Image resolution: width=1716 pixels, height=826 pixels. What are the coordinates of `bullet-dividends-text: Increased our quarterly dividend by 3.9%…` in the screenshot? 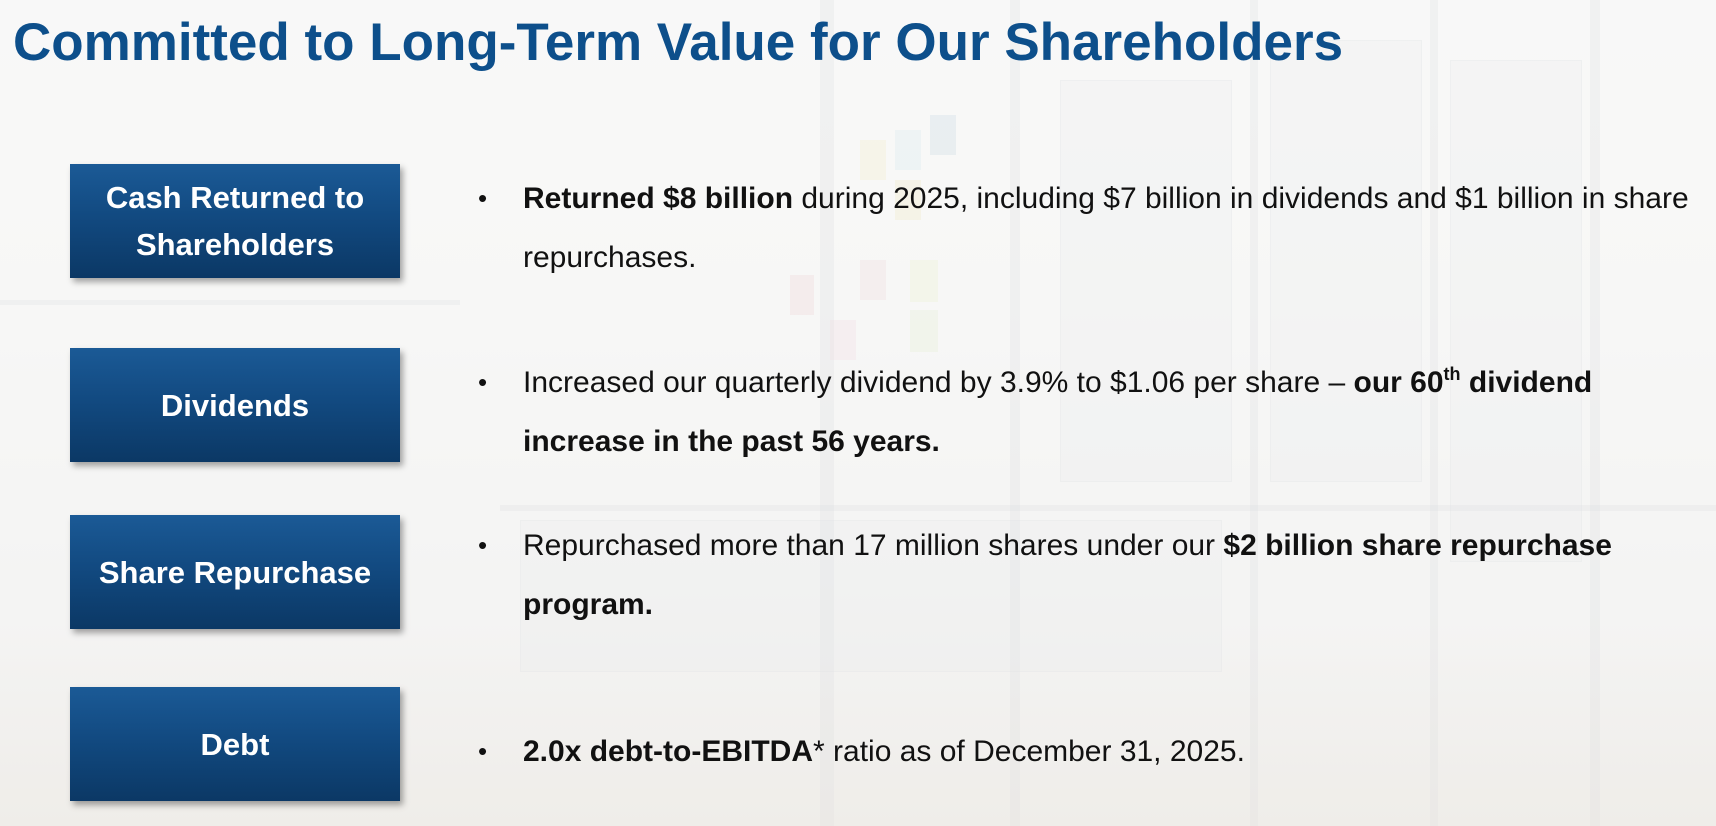 It's located at (1115, 412).